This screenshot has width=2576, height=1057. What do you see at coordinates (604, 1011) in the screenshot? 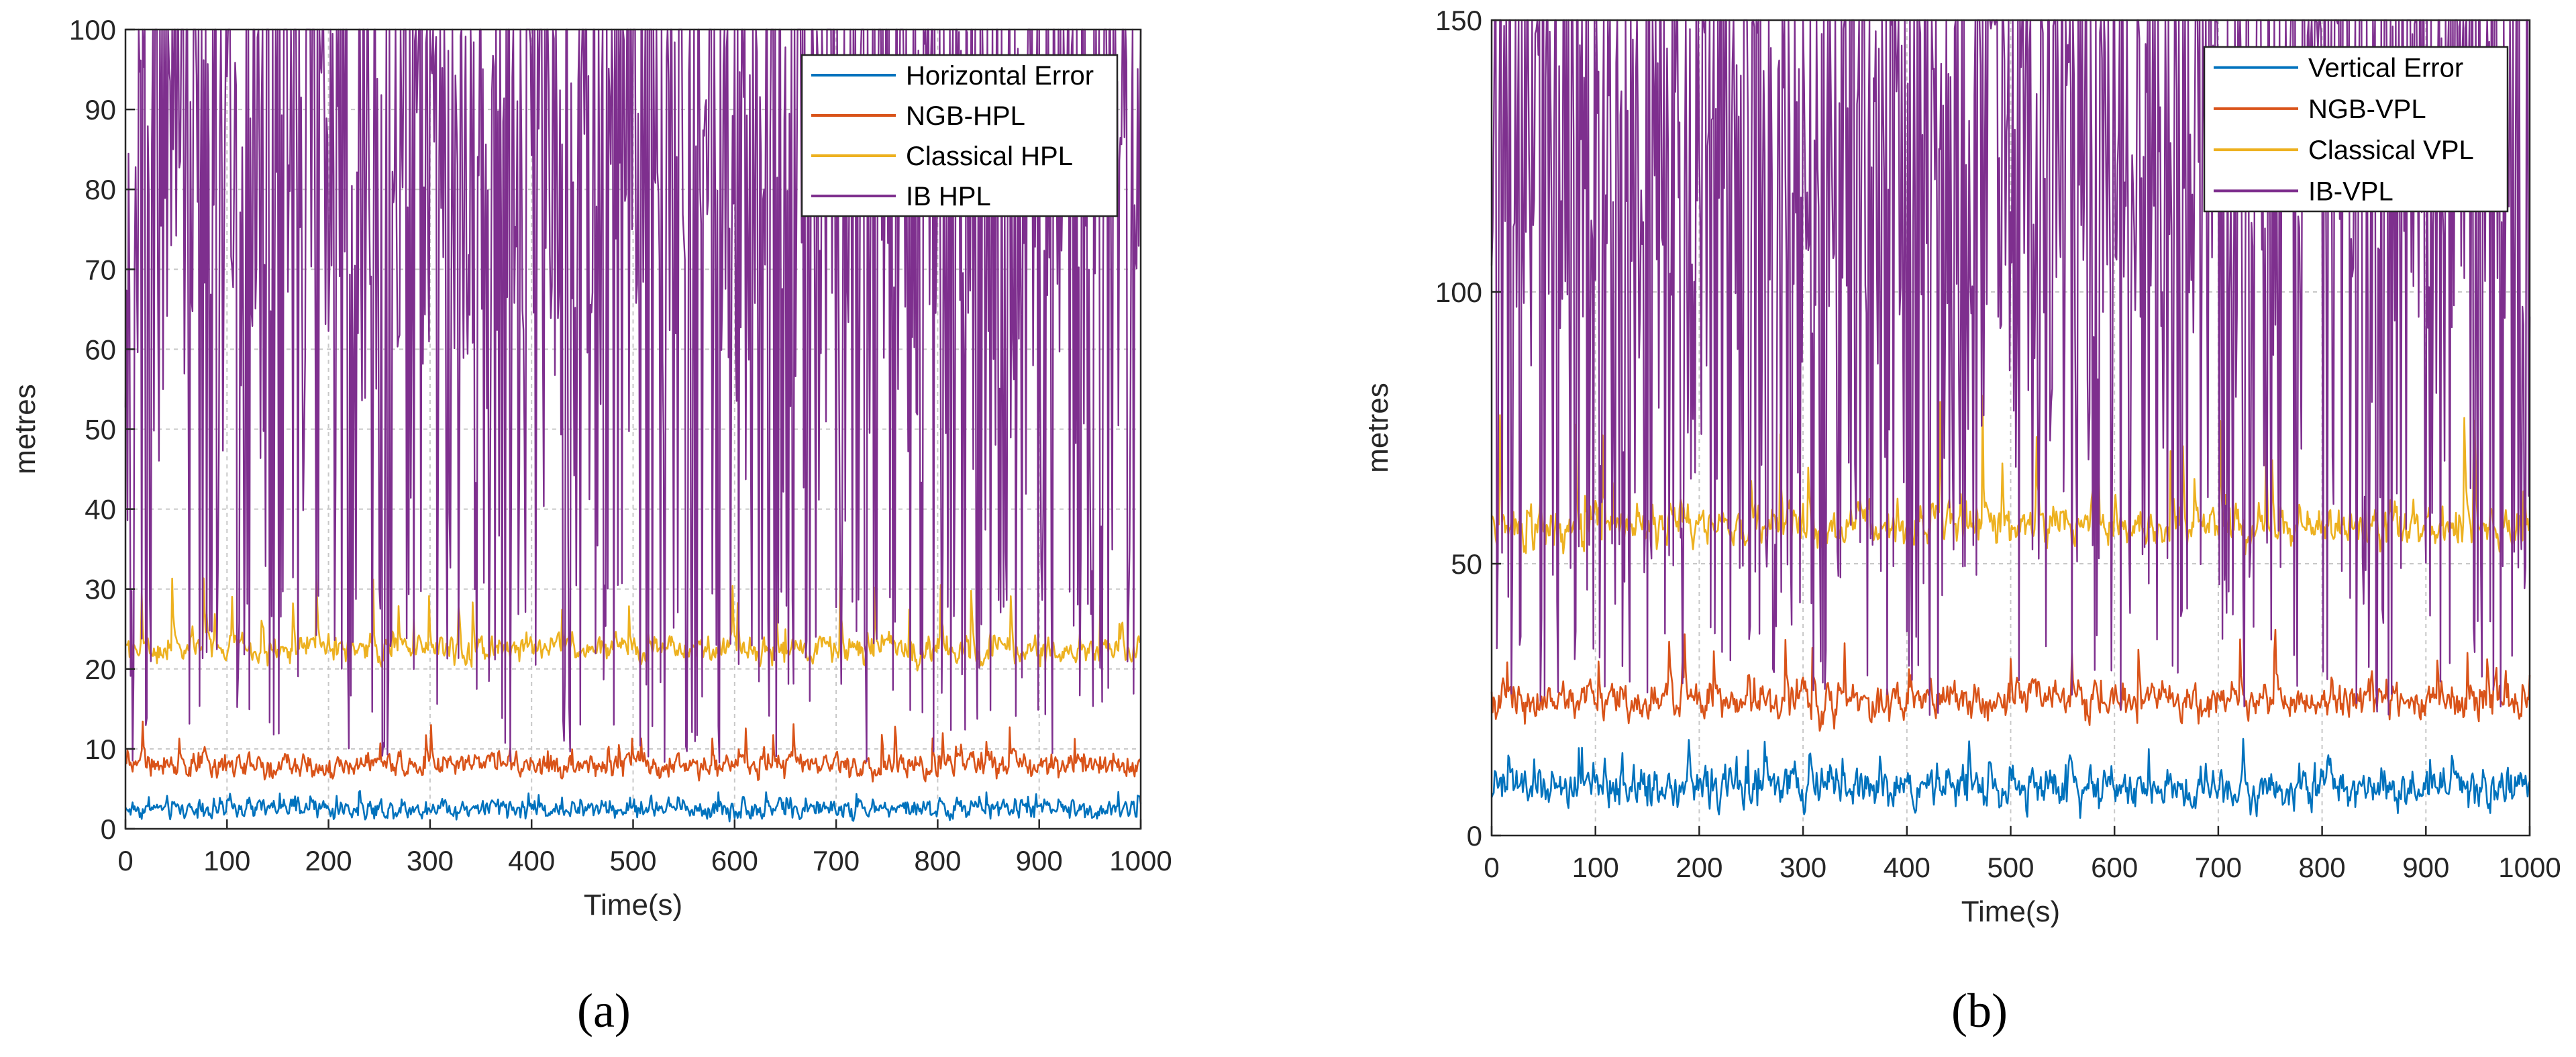
I see `caption-a: (a)` at bounding box center [604, 1011].